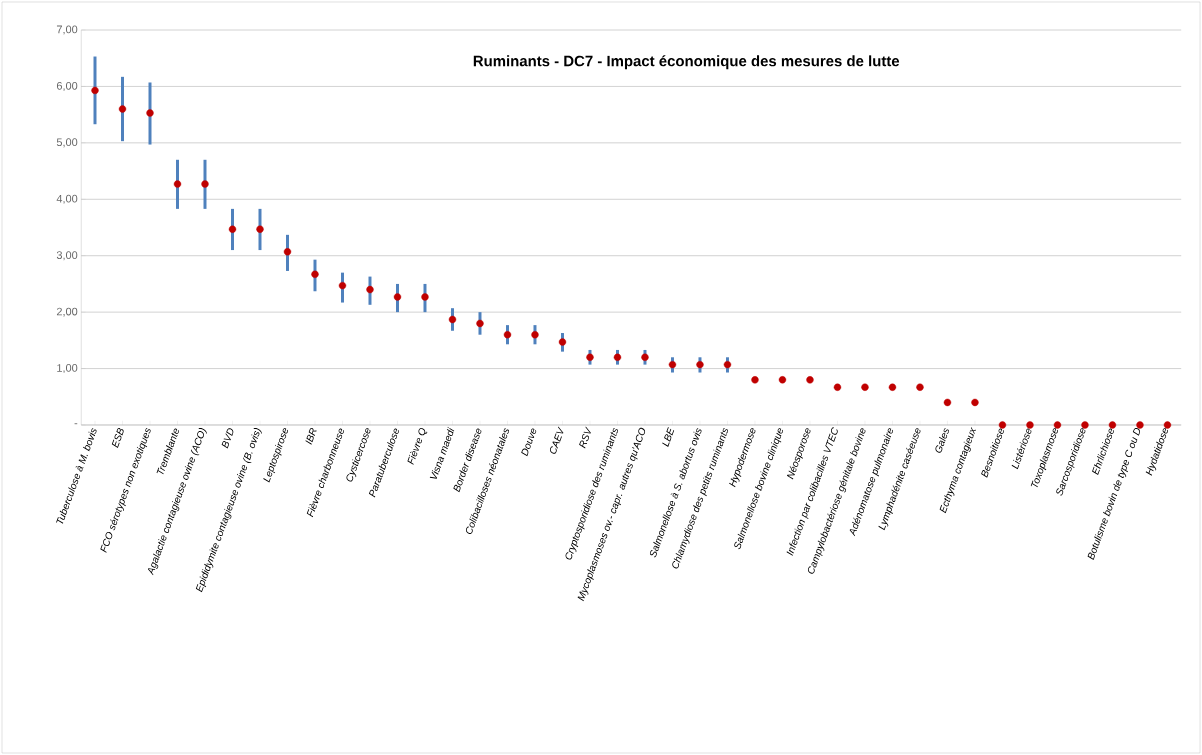  What do you see at coordinates (556, 440) in the screenshot?
I see `x-tick-label: CAEV` at bounding box center [556, 440].